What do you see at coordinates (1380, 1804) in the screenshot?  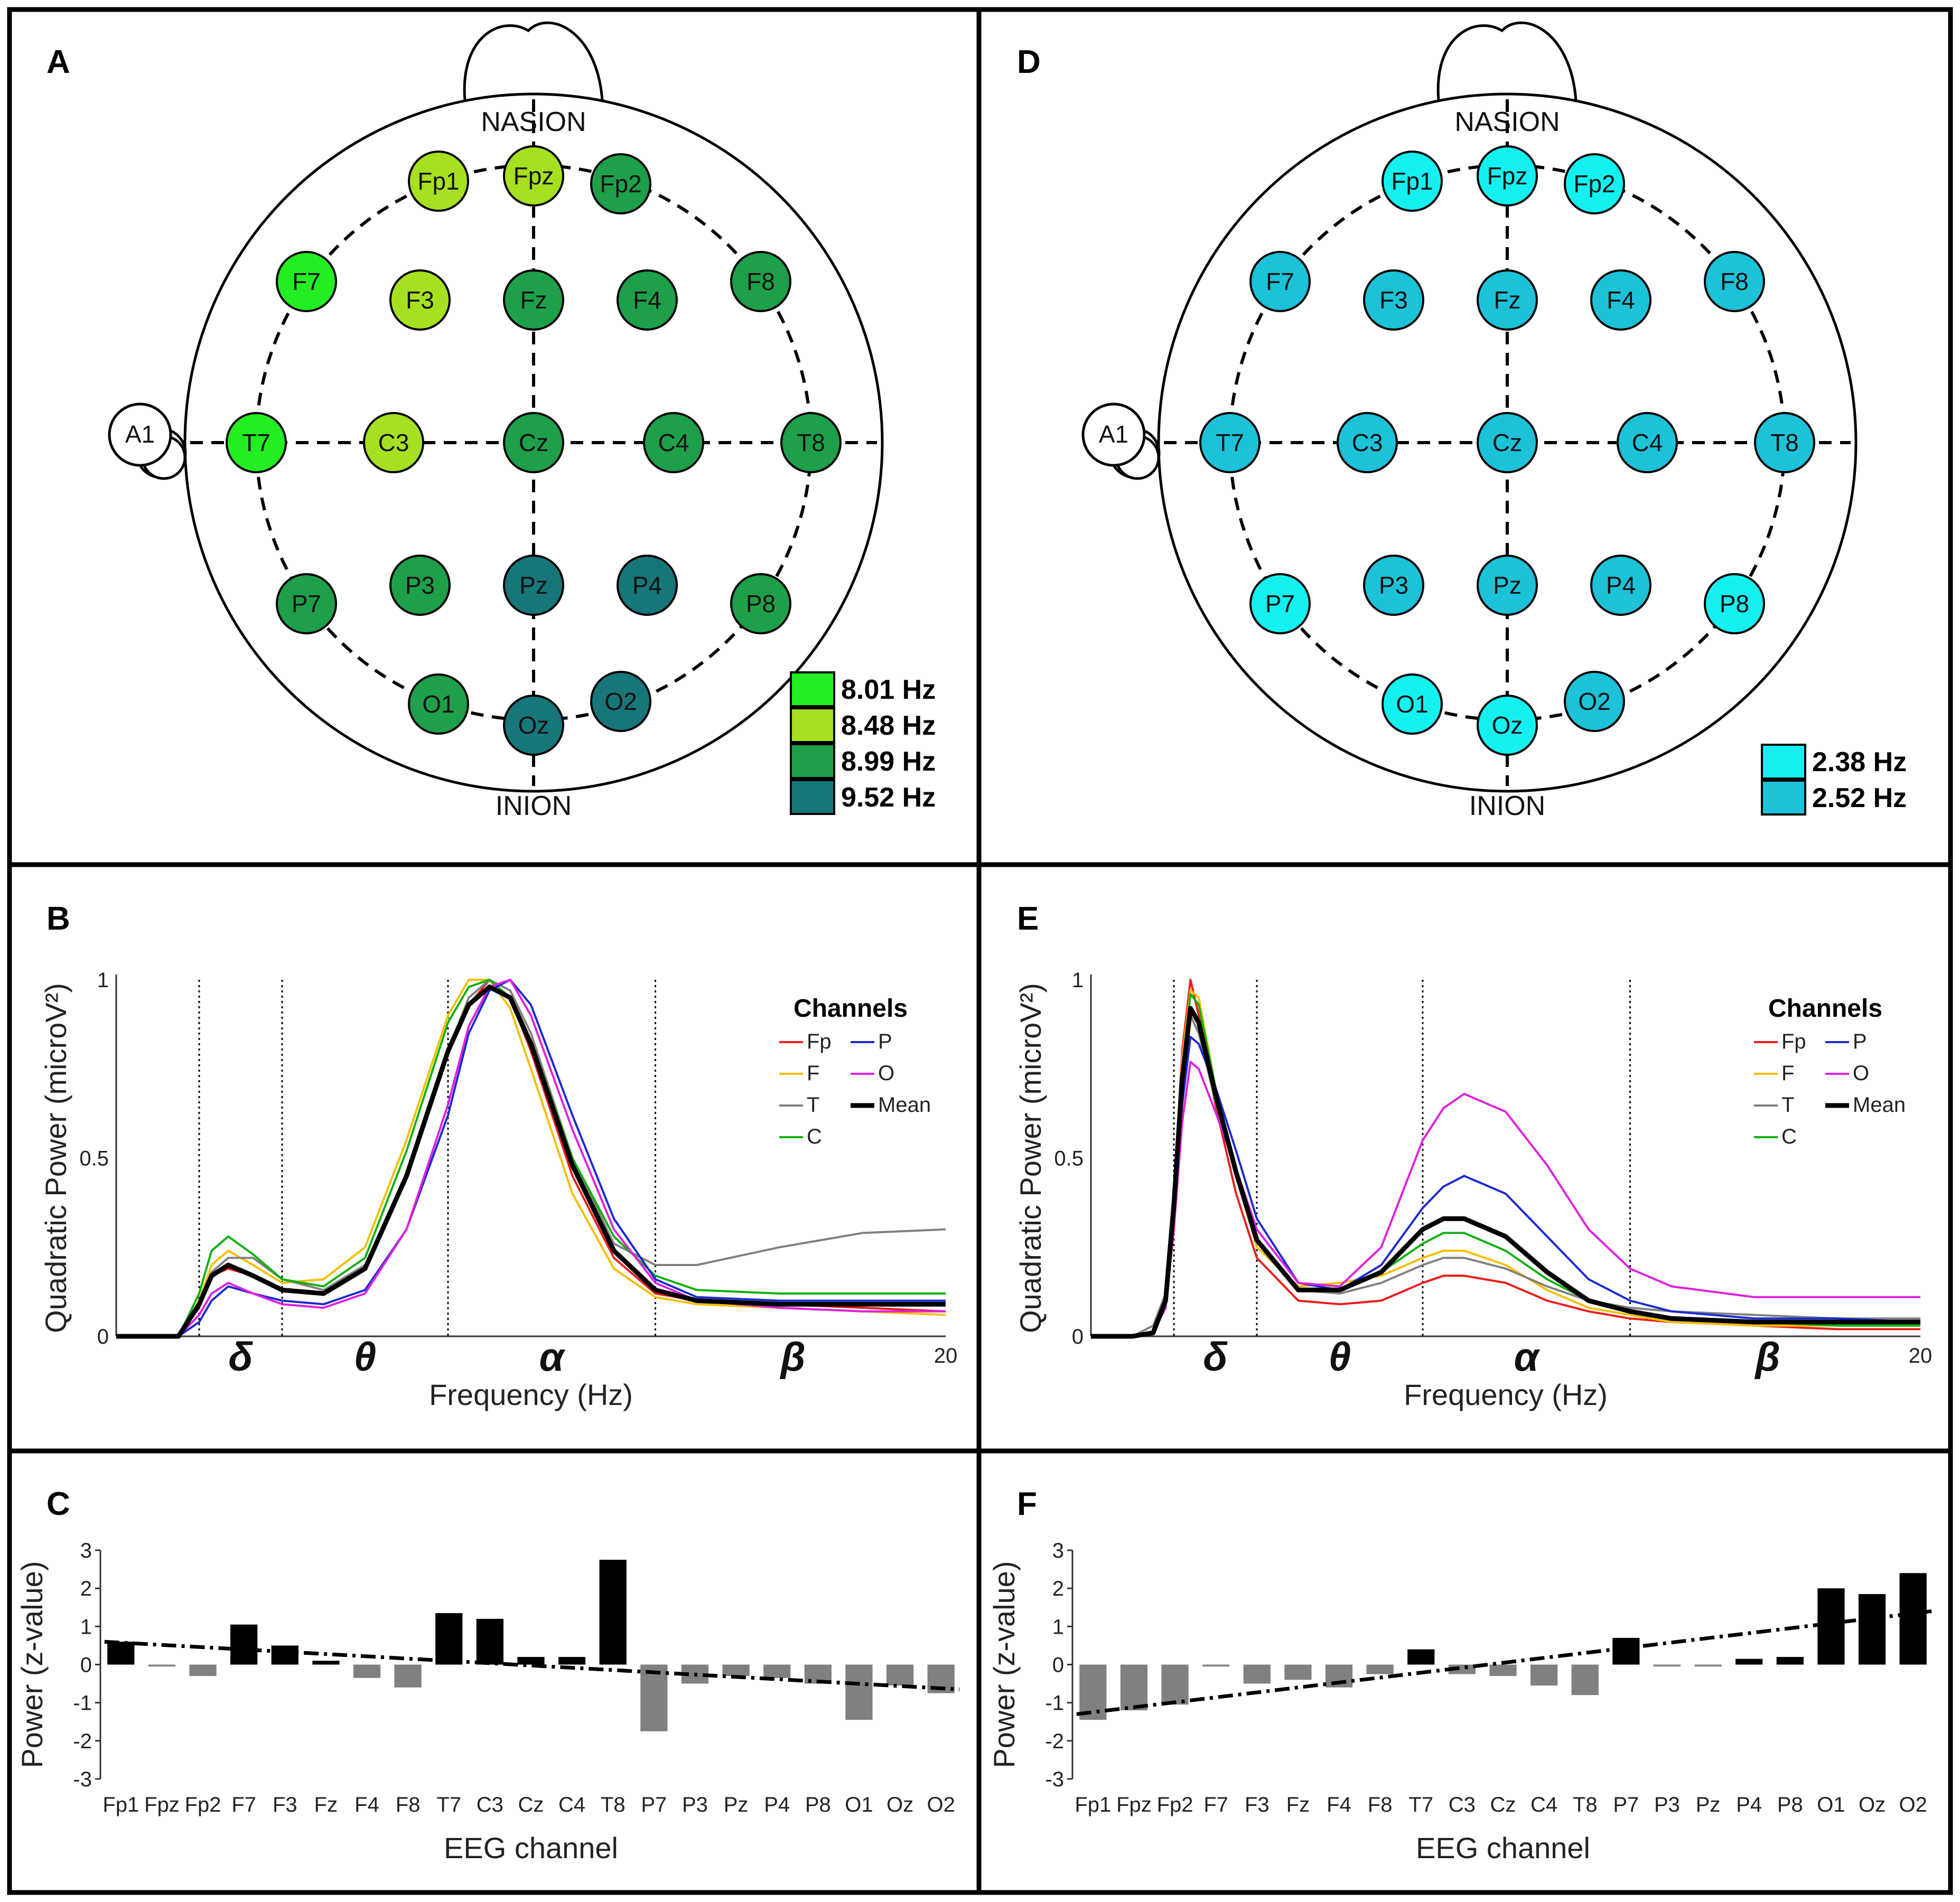 I see `category-label: F8` at bounding box center [1380, 1804].